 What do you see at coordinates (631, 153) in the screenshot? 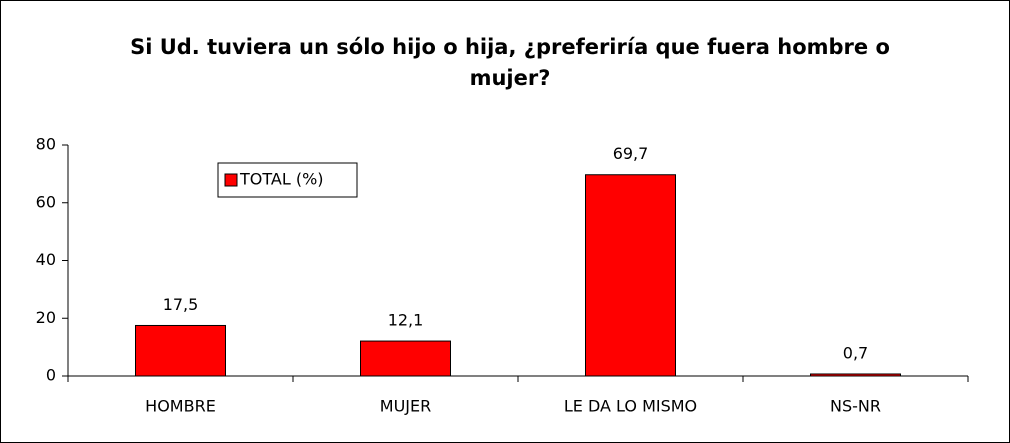
I see `value-label: 69,7` at bounding box center [631, 153].